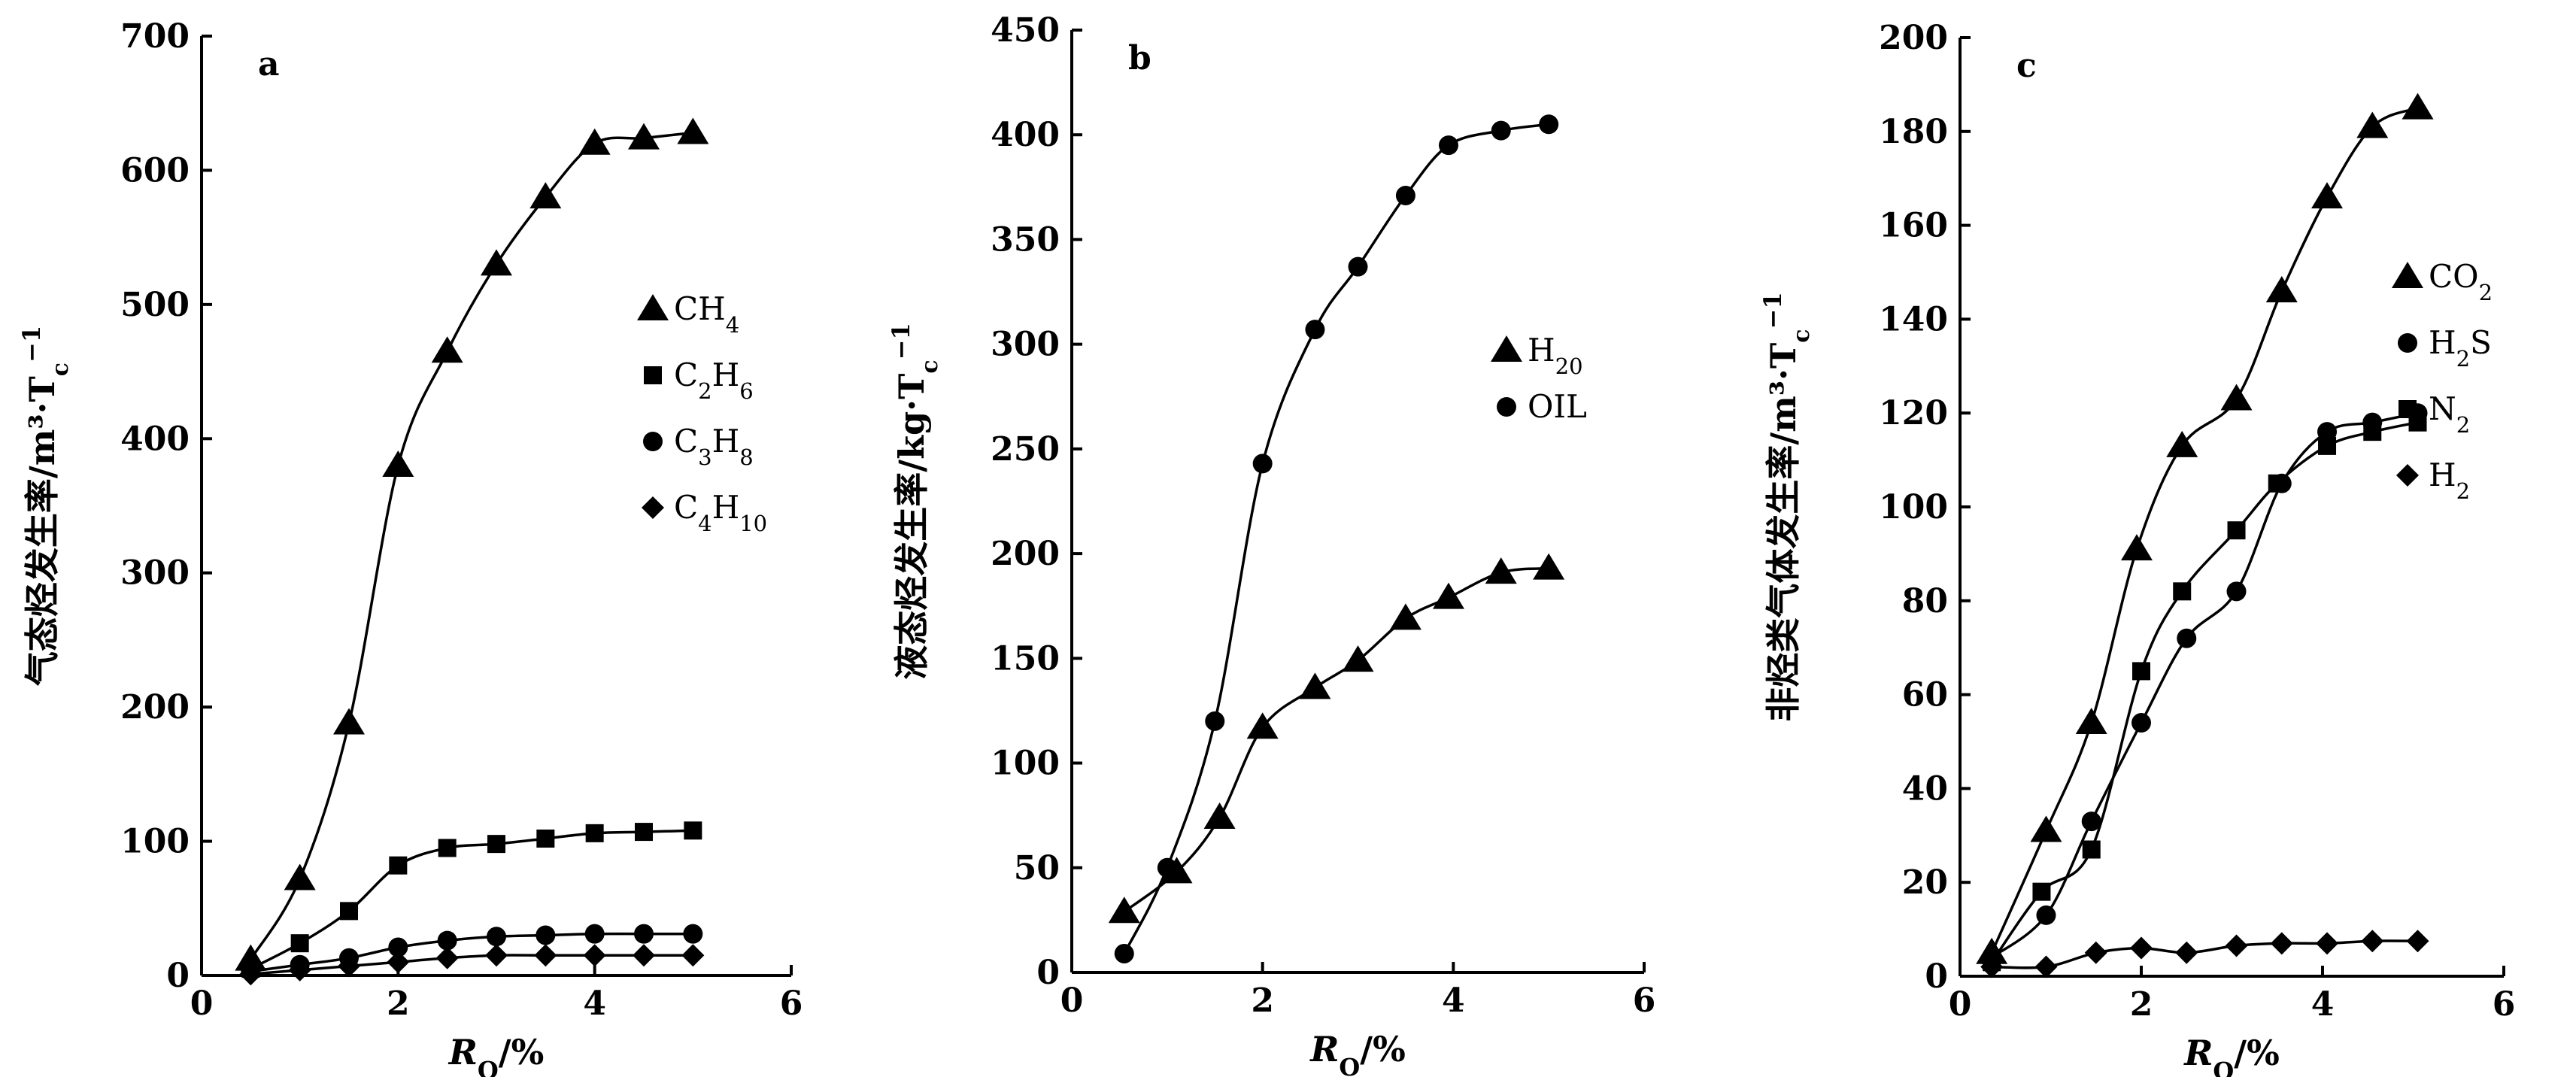 The image size is (2576, 1077). Describe the element at coordinates (720, 513) in the screenshot. I see `legend-label: C4H10` at that location.